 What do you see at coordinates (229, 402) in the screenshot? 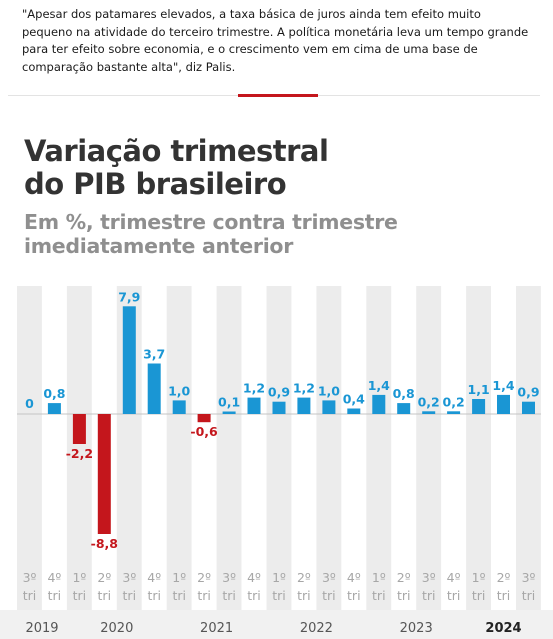
I see `value-label: 0,1` at bounding box center [229, 402].